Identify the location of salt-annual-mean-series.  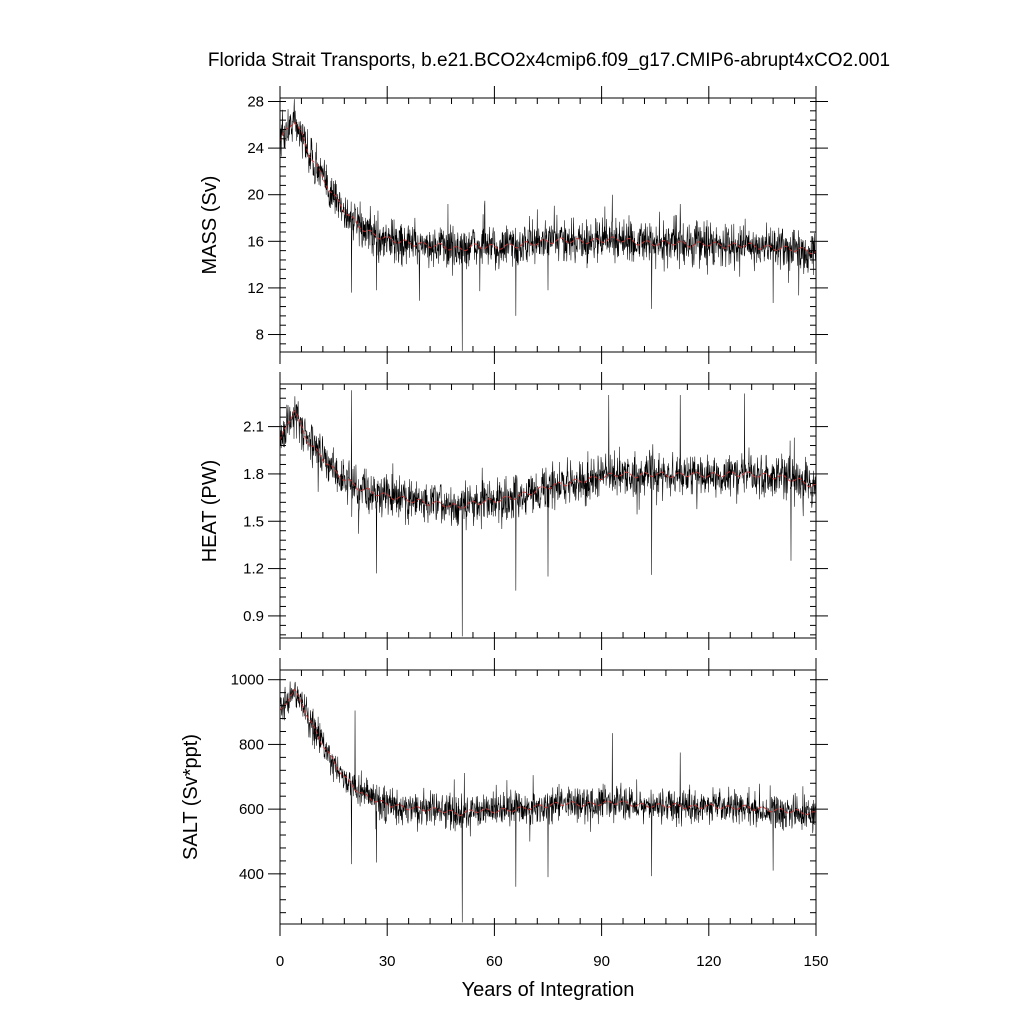
(548, 752).